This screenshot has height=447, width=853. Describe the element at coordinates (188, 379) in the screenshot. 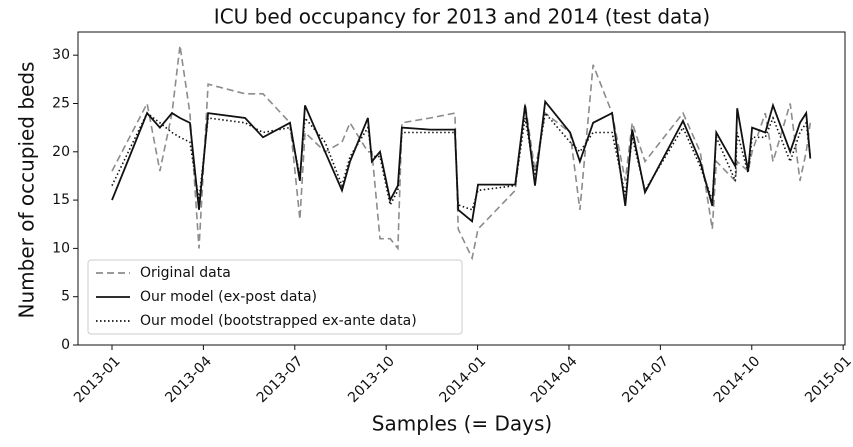

I see `x-tick-label: 2013-04` at that location.